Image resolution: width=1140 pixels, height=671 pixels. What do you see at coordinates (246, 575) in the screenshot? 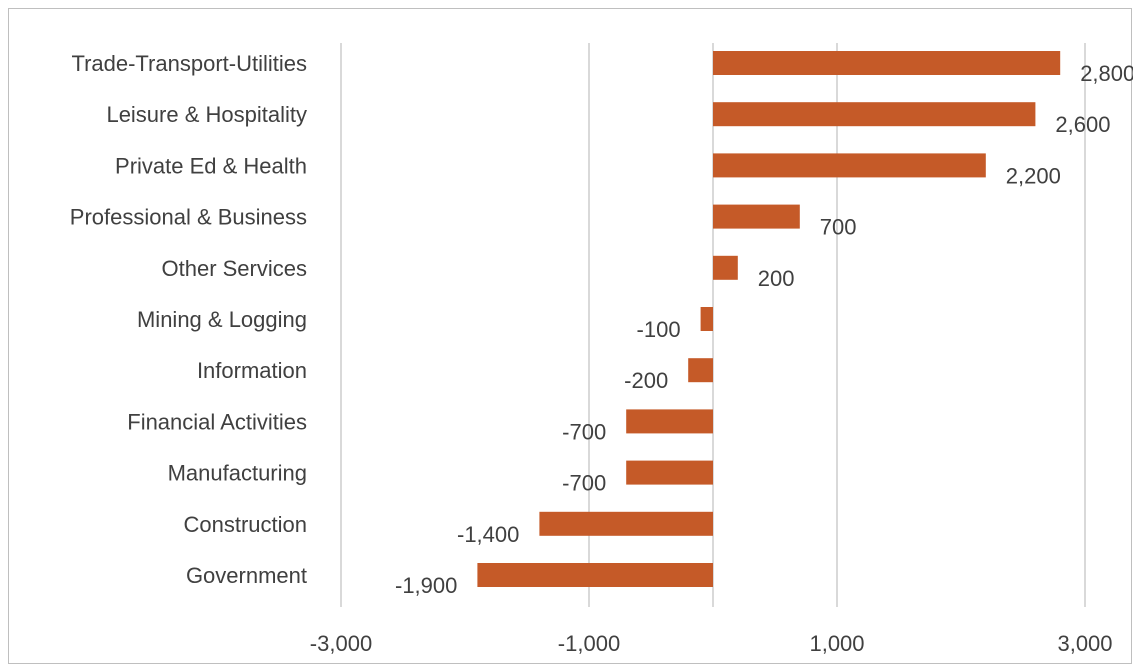
I see `category-label: Government` at bounding box center [246, 575].